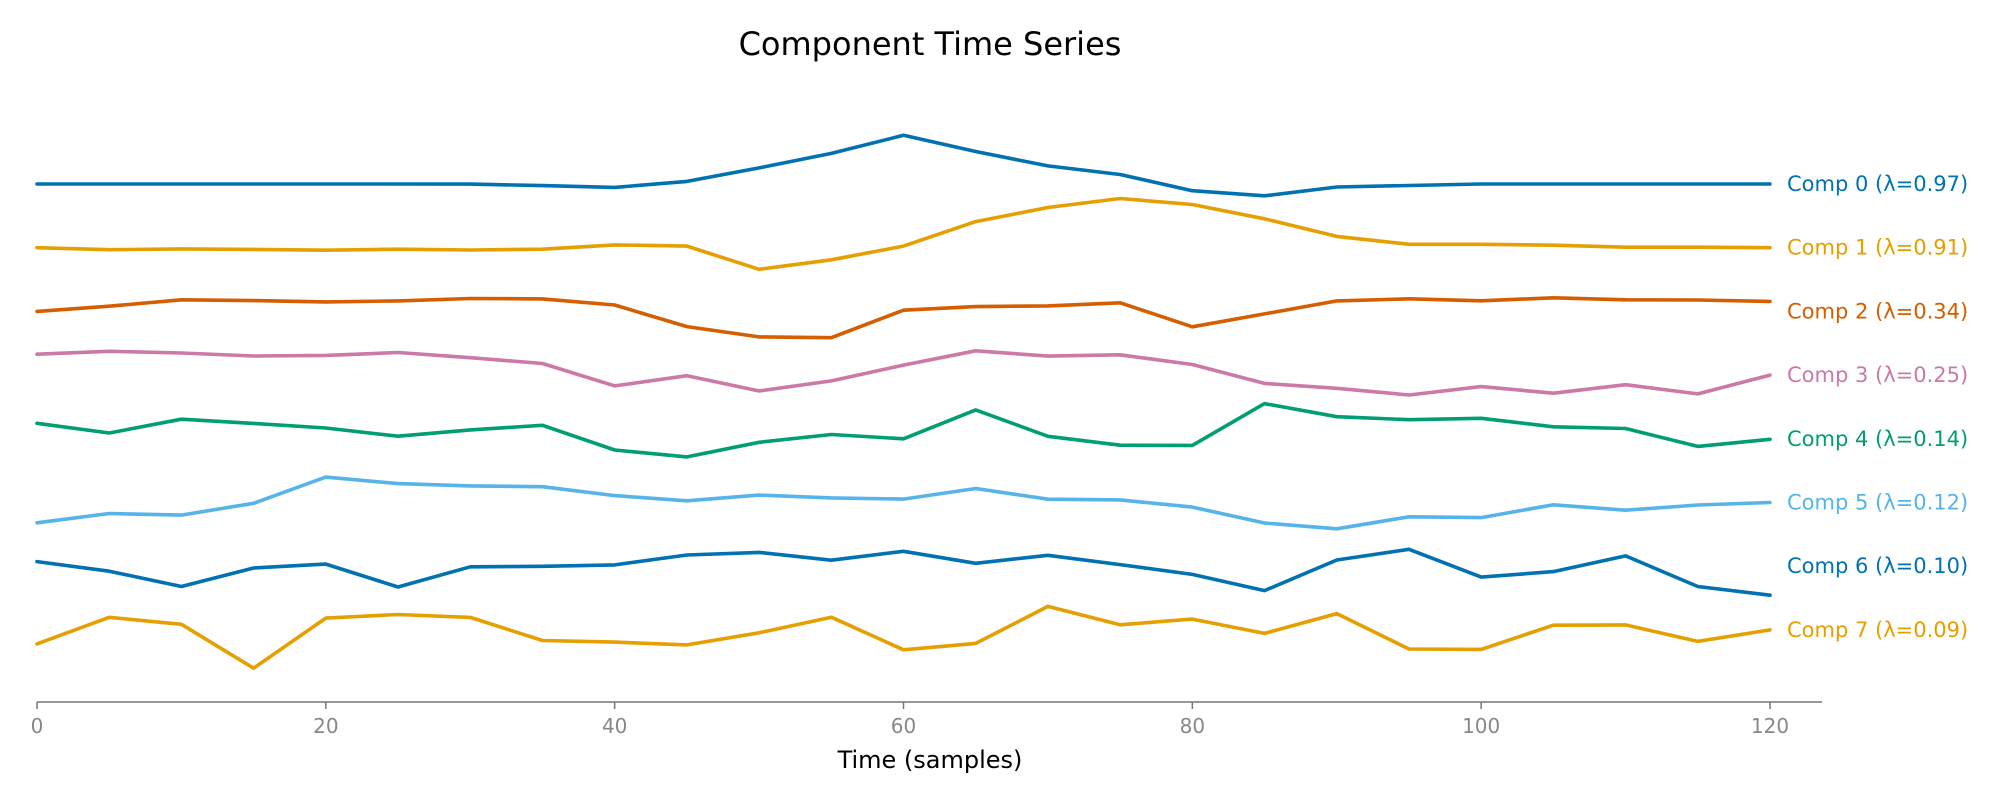  I want to click on x-axis-label: Time (samples), so click(930, 760).